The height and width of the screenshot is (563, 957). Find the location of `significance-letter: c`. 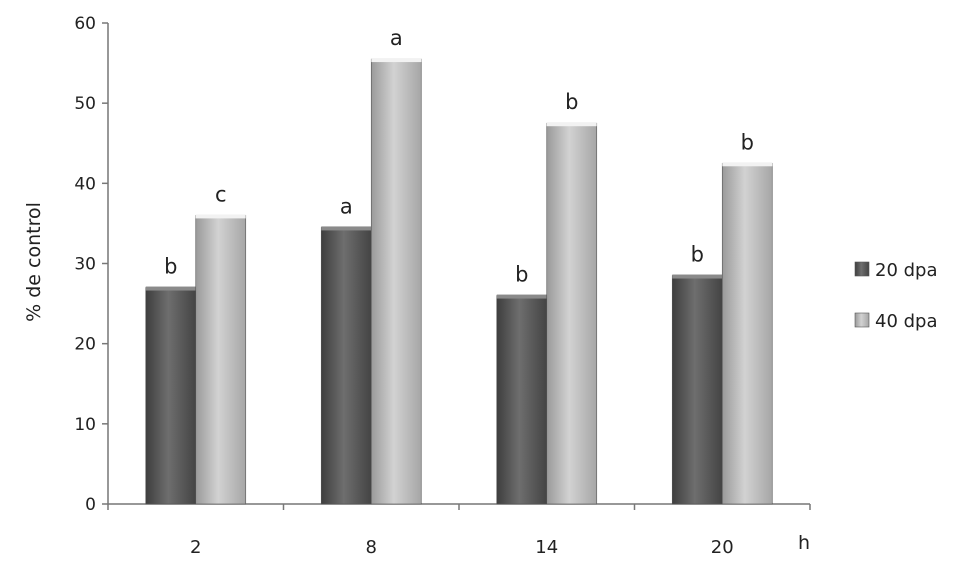

significance-letter: c is located at coordinates (221, 194).